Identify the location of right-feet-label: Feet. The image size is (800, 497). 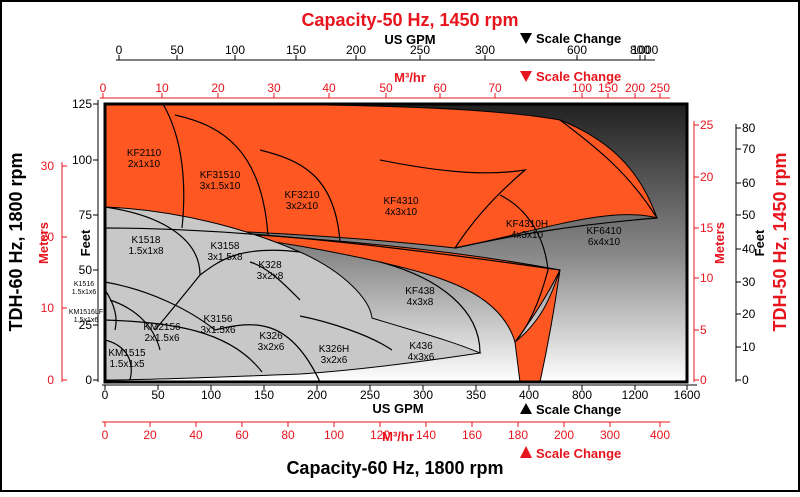
(759, 242).